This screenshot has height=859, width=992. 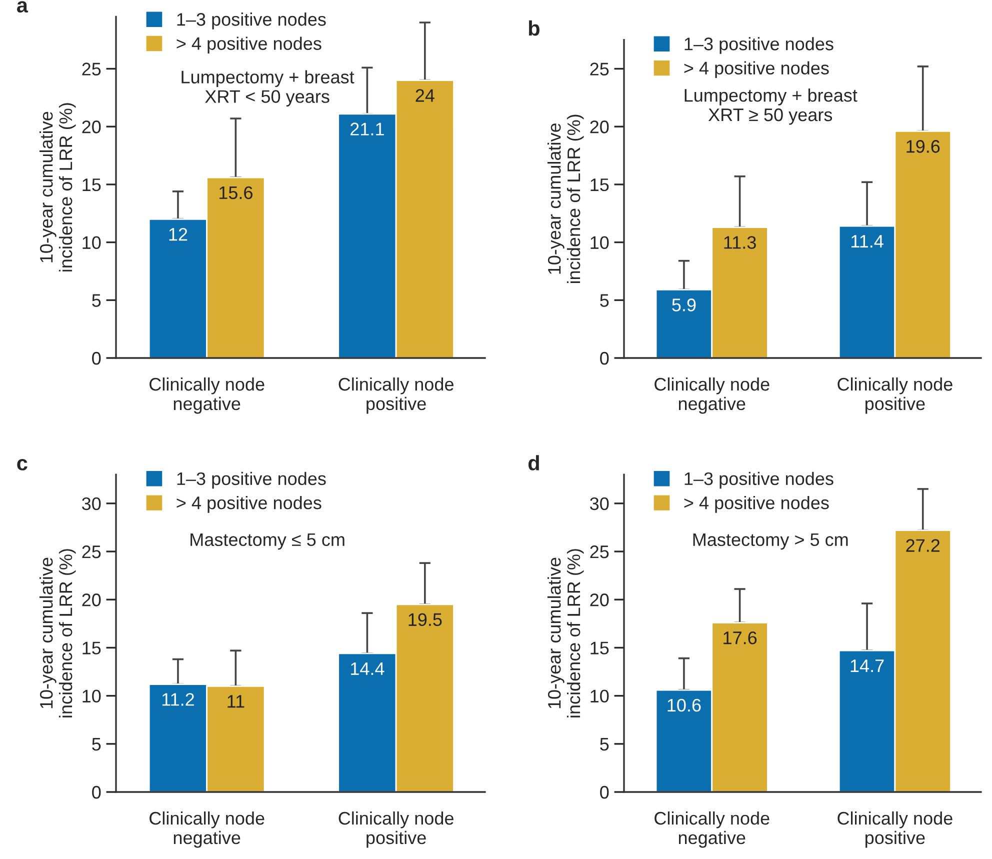 I want to click on data-label: 14.4, so click(x=367, y=668).